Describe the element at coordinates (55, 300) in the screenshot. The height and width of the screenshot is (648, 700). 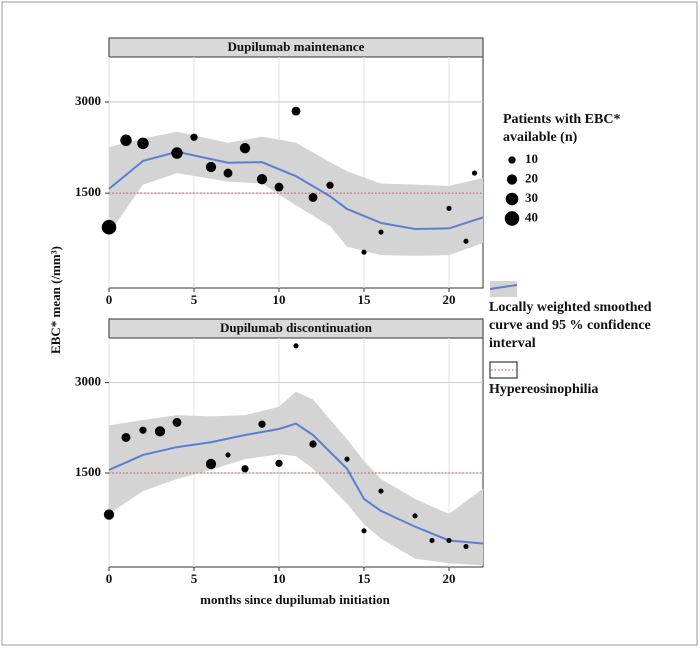
I see `y-axis-label: EBC* mean (/mm³)` at that location.